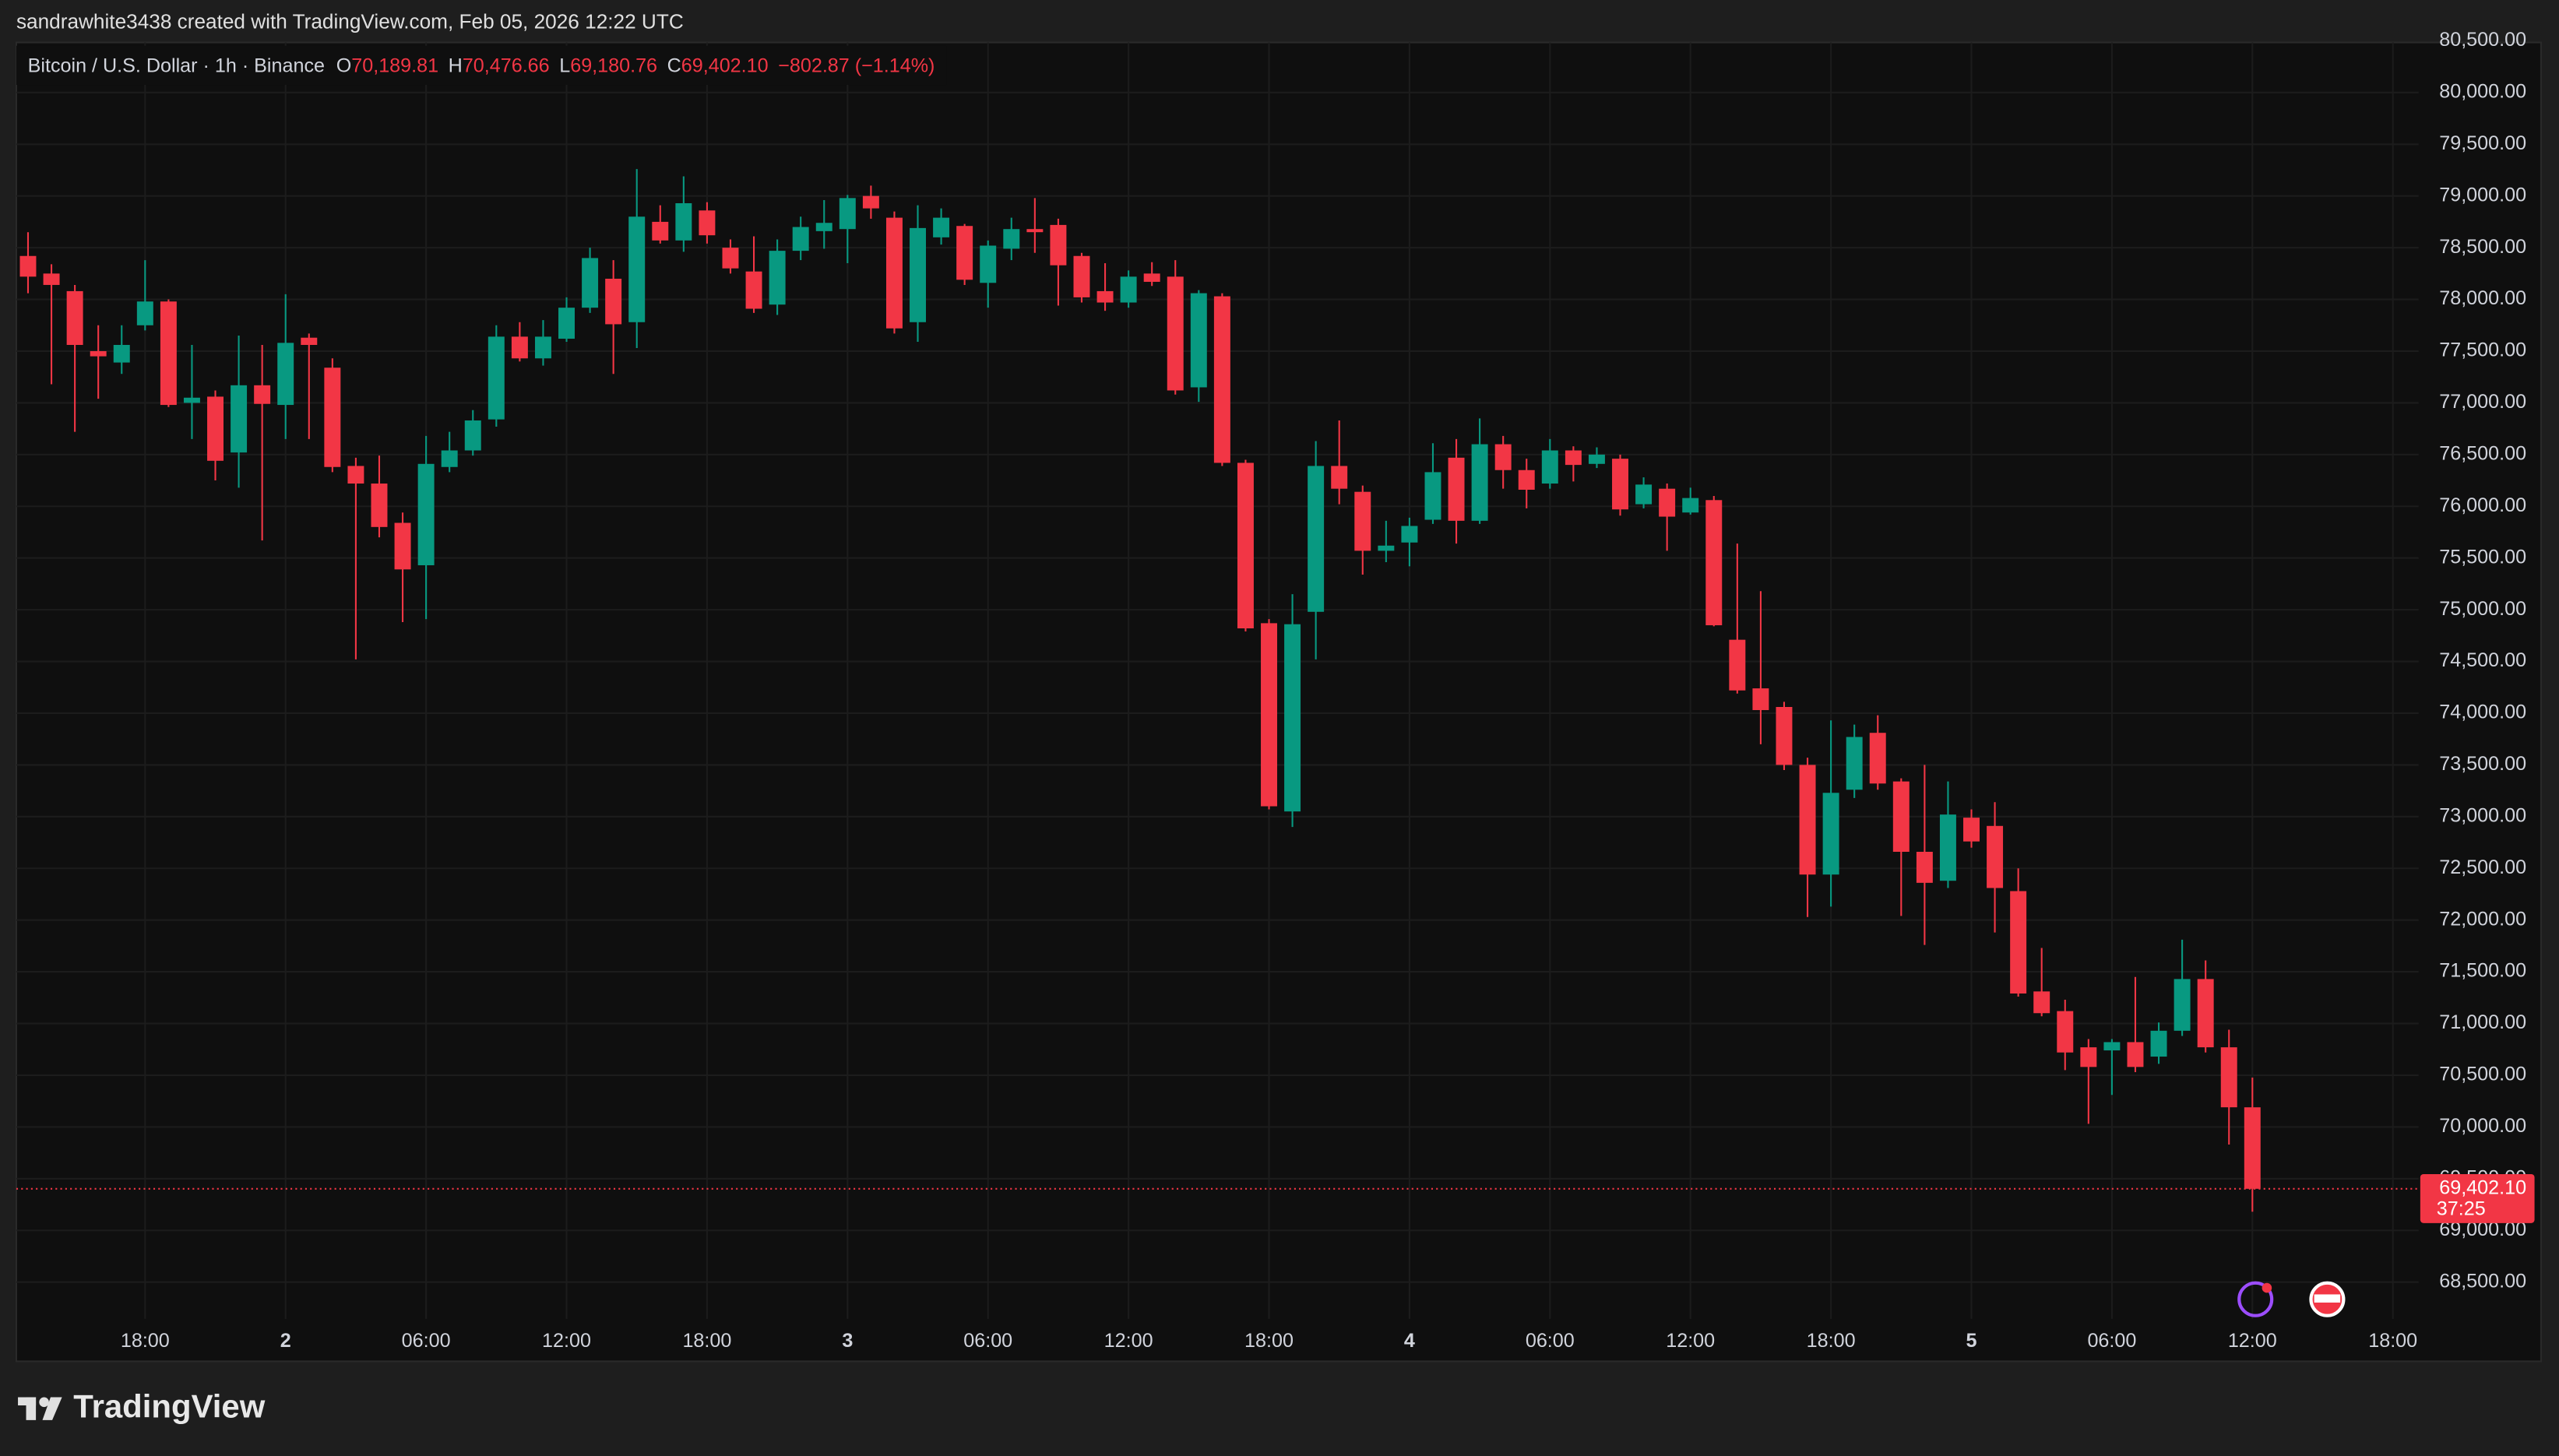 This screenshot has height=1456, width=2559. Describe the element at coordinates (2461, 1209) in the screenshot. I see `countdown: 37:25` at that location.